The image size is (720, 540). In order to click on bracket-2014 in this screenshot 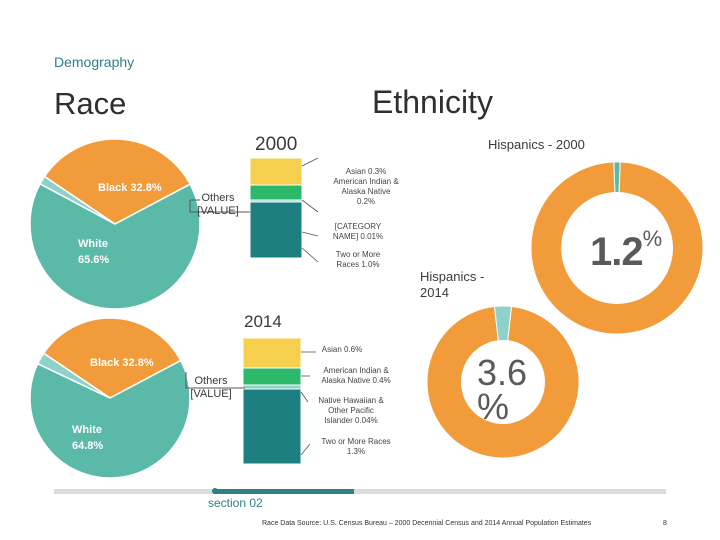, I will do `click(215, 380)`.